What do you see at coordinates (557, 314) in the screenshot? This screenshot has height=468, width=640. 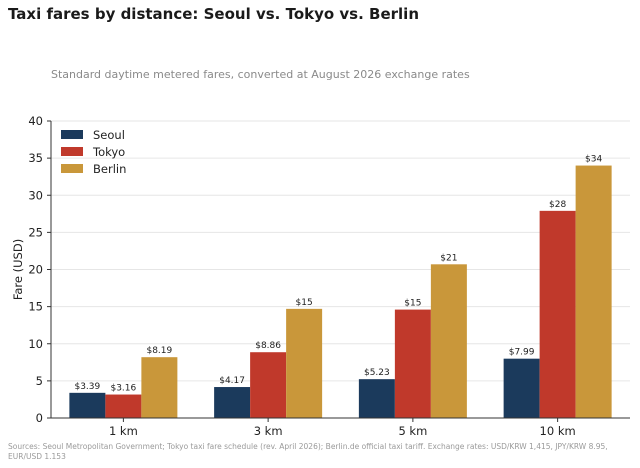 I see `bar-tokyo-10km` at bounding box center [557, 314].